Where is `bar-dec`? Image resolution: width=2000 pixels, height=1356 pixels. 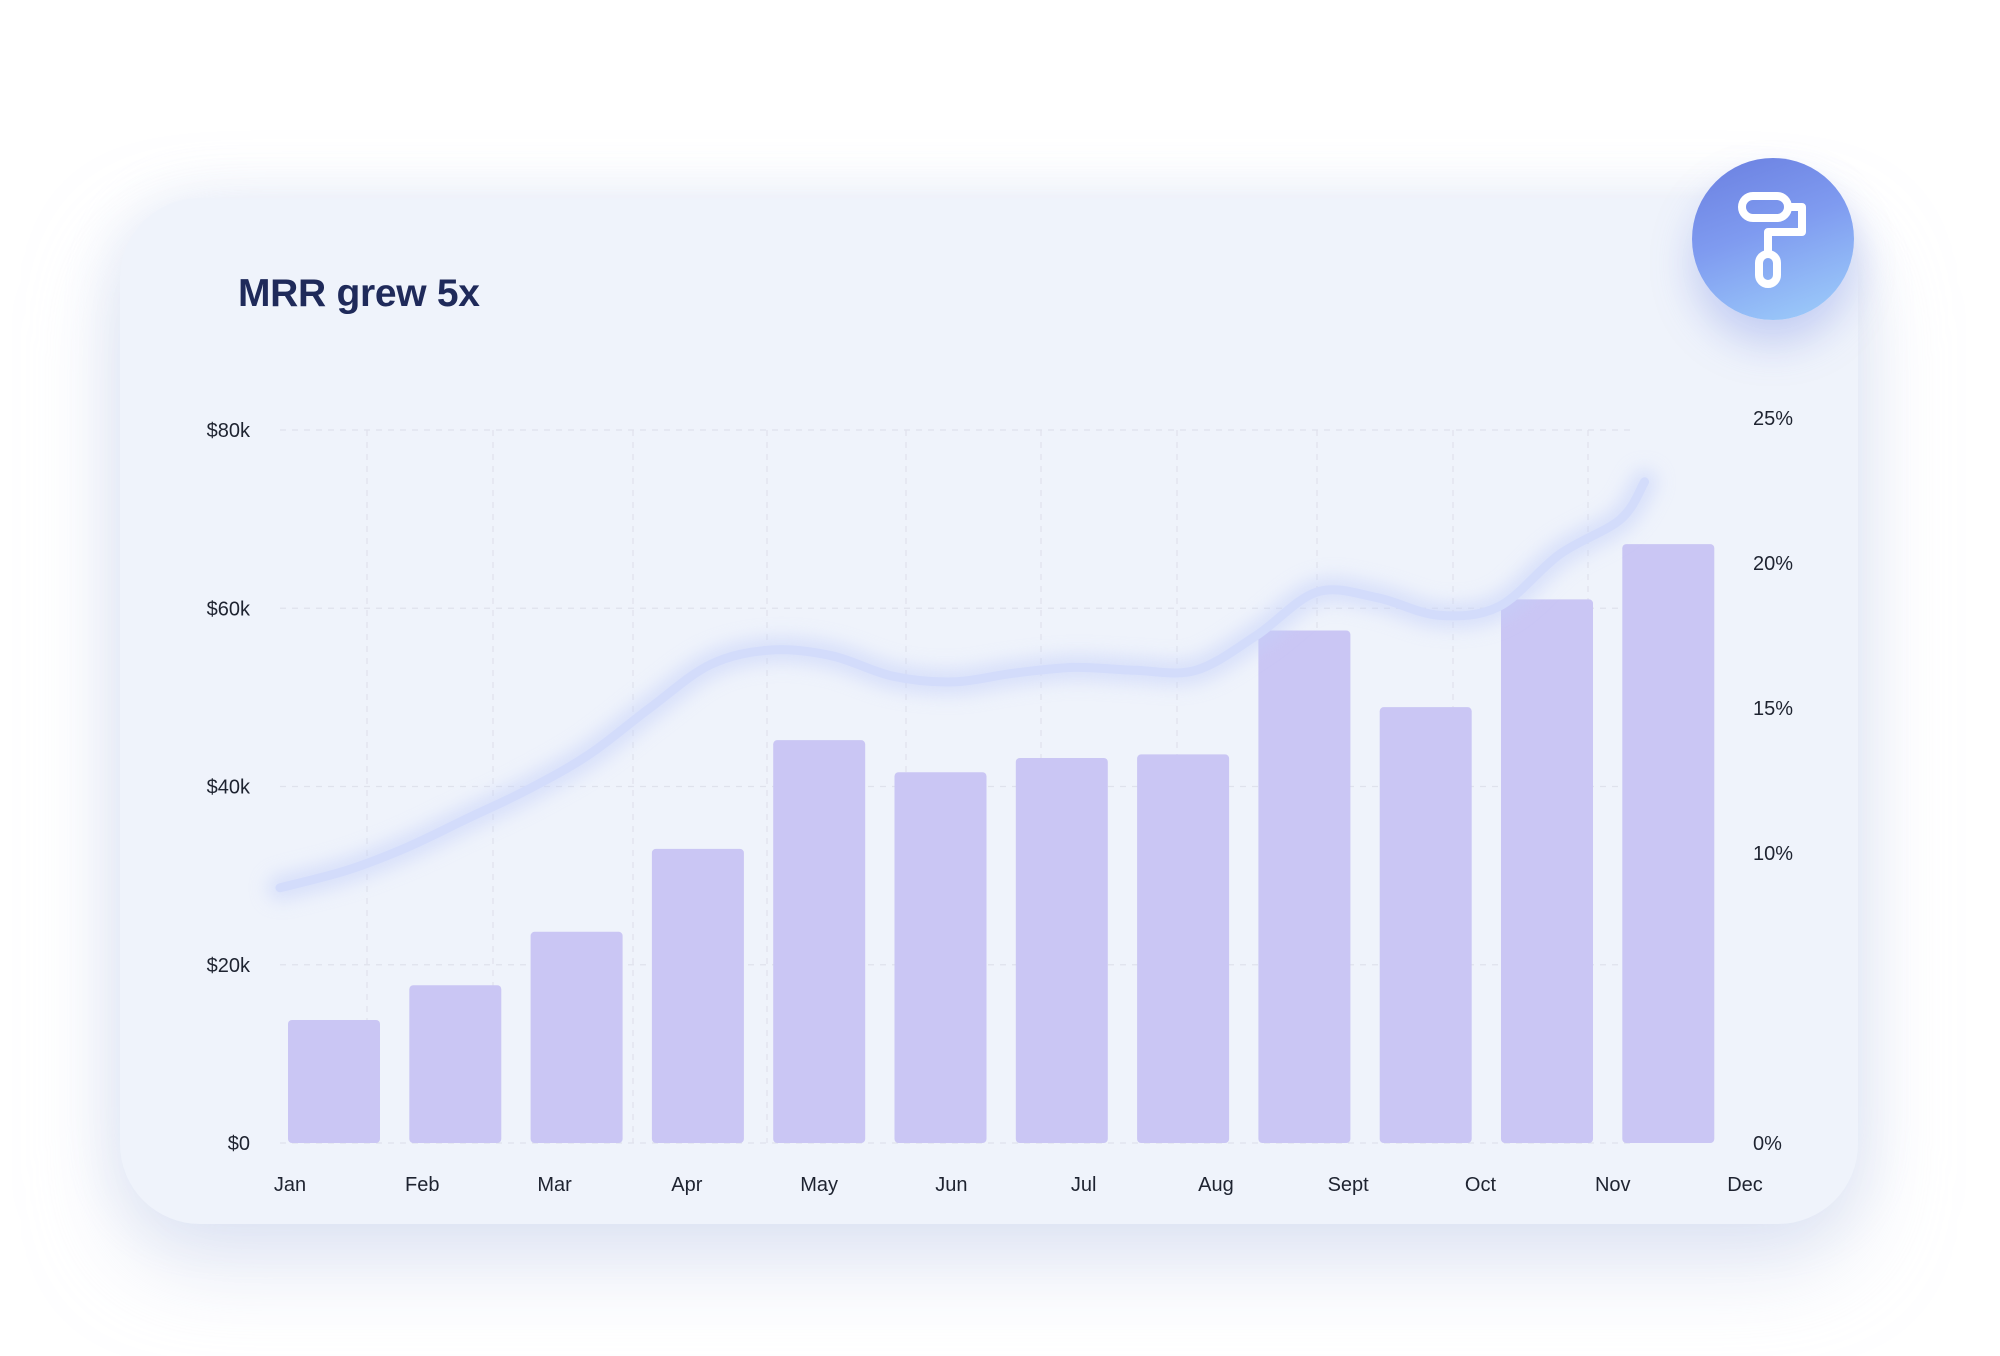 bar-dec is located at coordinates (1668, 843).